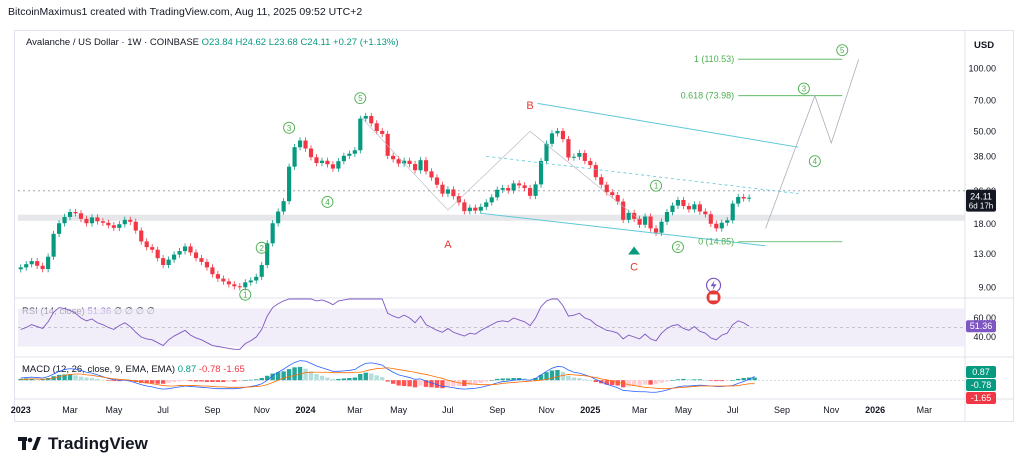 The width and height of the screenshot is (1024, 476). What do you see at coordinates (546, 410) in the screenshot?
I see `time-axis-label: Nov` at bounding box center [546, 410].